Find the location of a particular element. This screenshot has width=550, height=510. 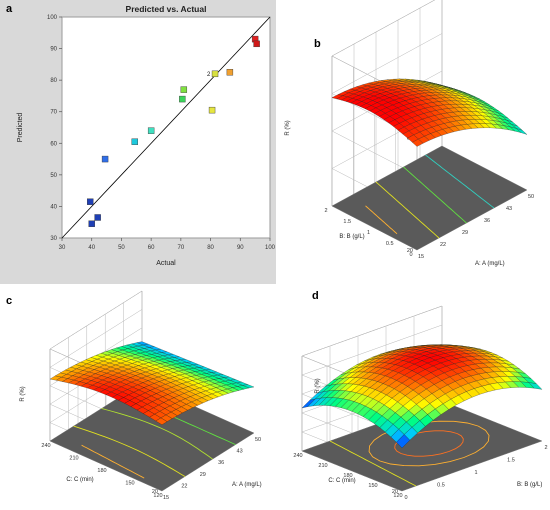

y-tick-label: 0.5 is located at coordinates (390, 244).